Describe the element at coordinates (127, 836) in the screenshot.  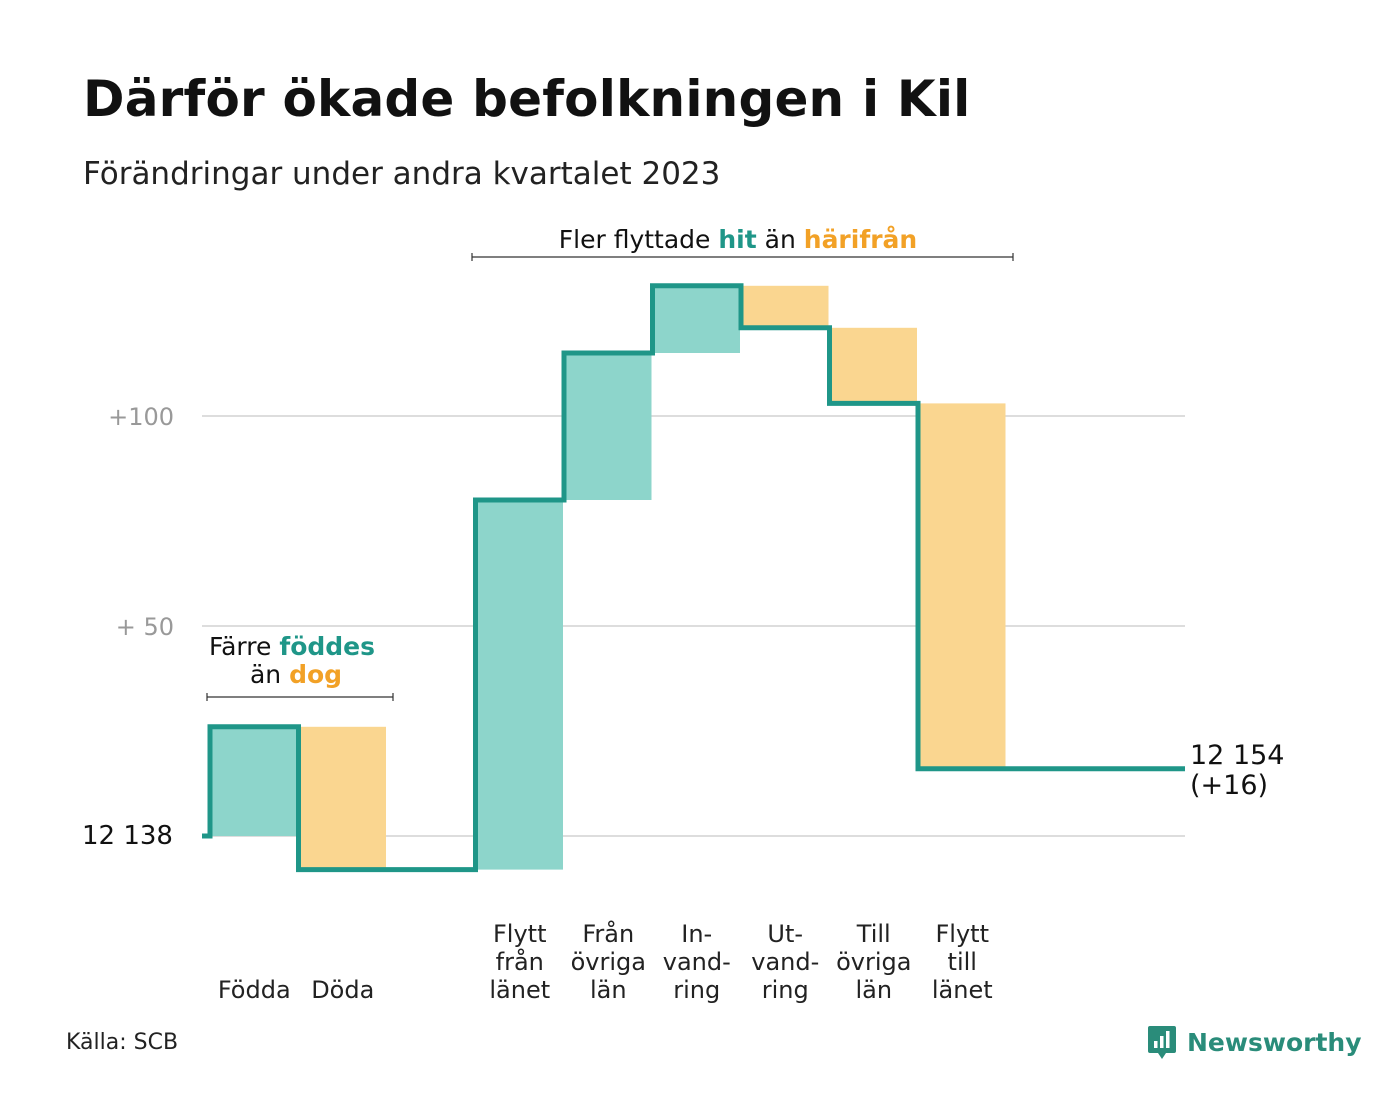
I see `start-value-label: 12 138` at that location.